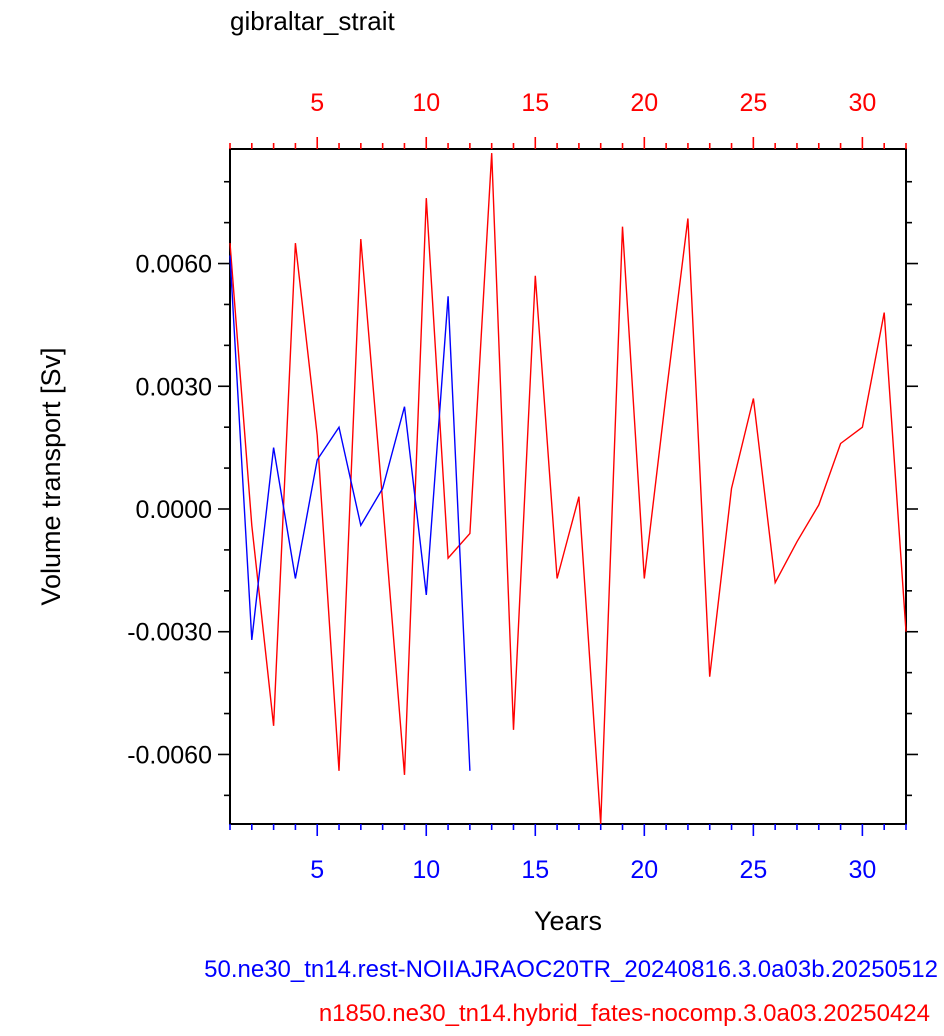 The width and height of the screenshot is (944, 1036). What do you see at coordinates (862, 870) in the screenshot?
I see `x-bottom-tick-label: 30` at bounding box center [862, 870].